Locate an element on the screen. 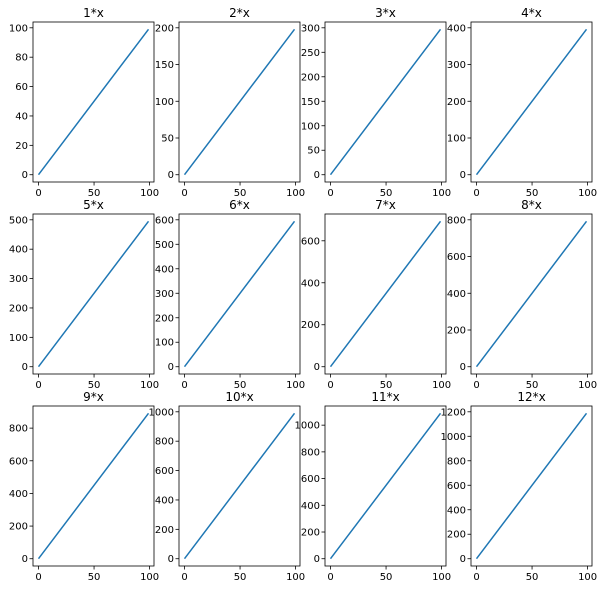 The height and width of the screenshot is (590, 603). subplot-title: 3*x is located at coordinates (385, 13).